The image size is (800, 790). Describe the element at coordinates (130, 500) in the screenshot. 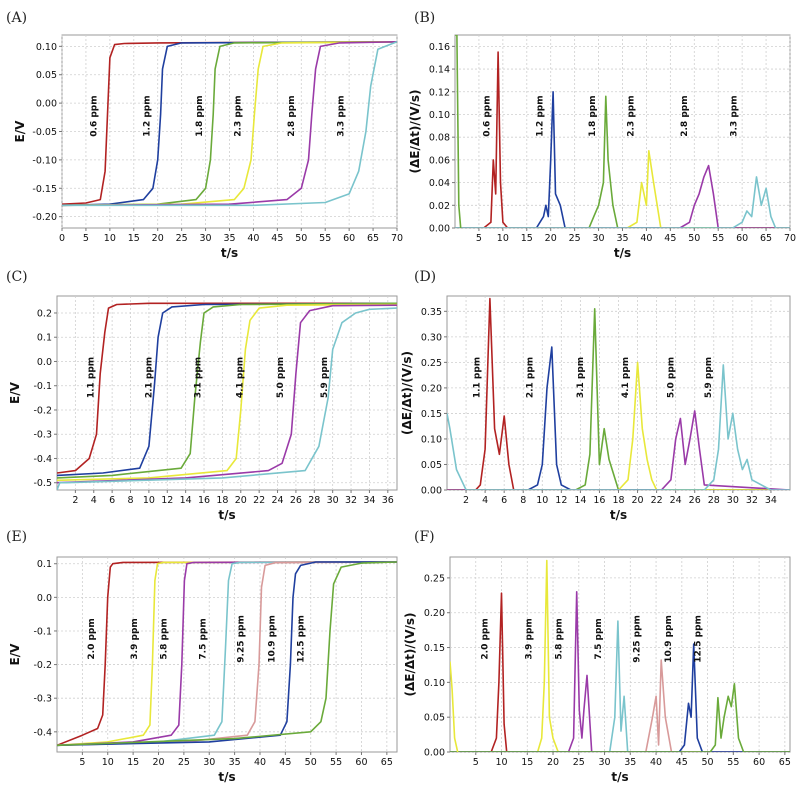

I see `x-tick-label: 8` at that location.